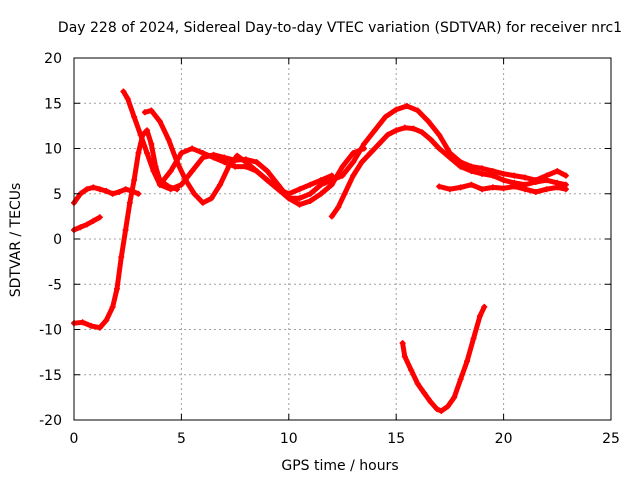  I want to click on series-band, so click(443, 359).